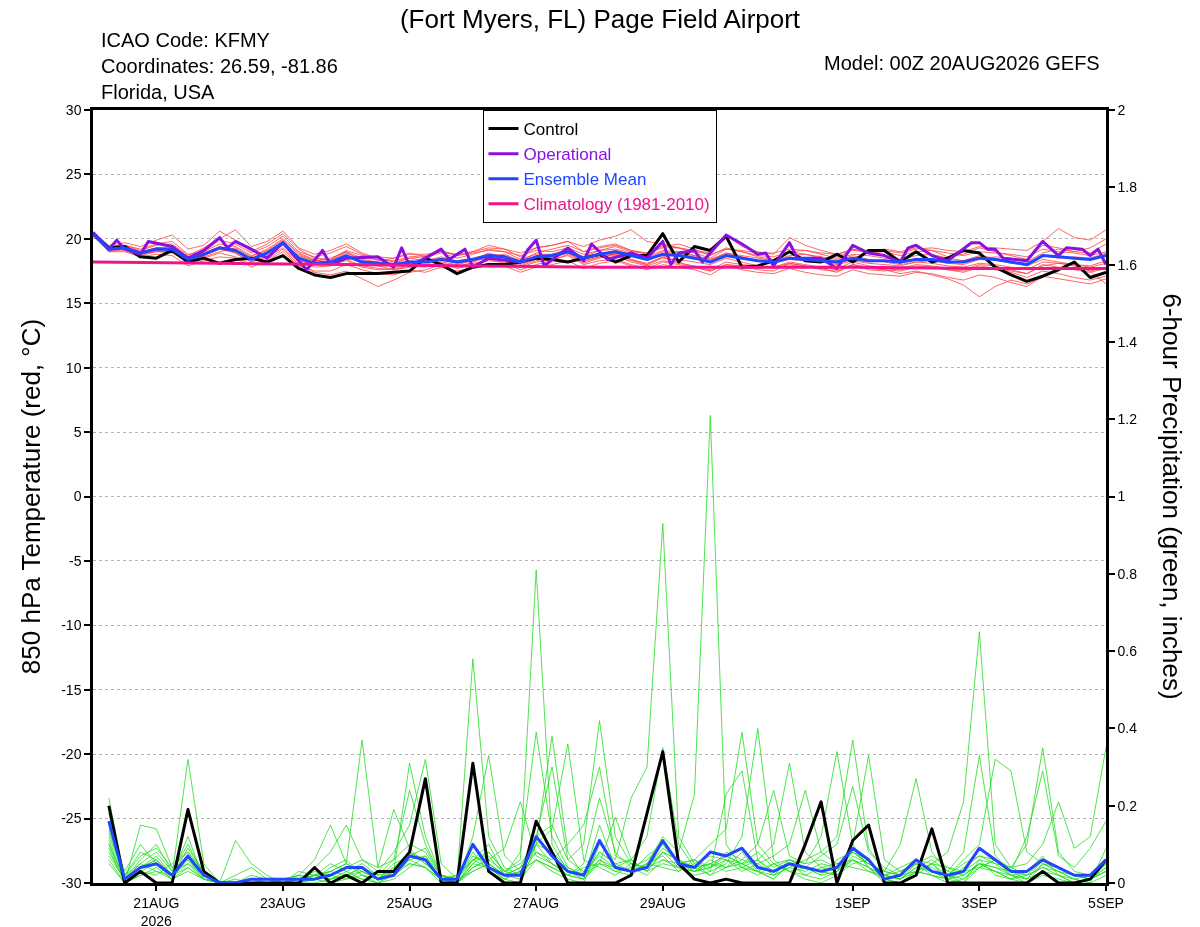 The width and height of the screenshot is (1200, 927). What do you see at coordinates (409, 902) in the screenshot?
I see `x-tick-label: 25AUG` at bounding box center [409, 902].